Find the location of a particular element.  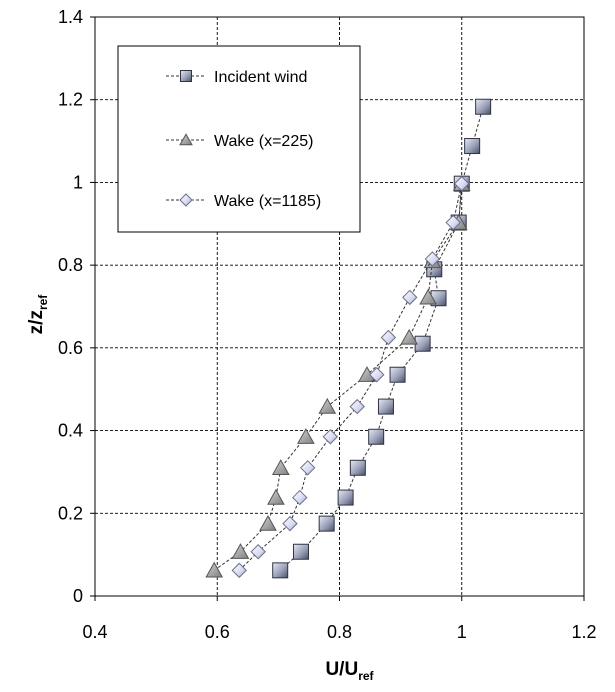

y-tick-label: 1.2 is located at coordinates (70, 100).